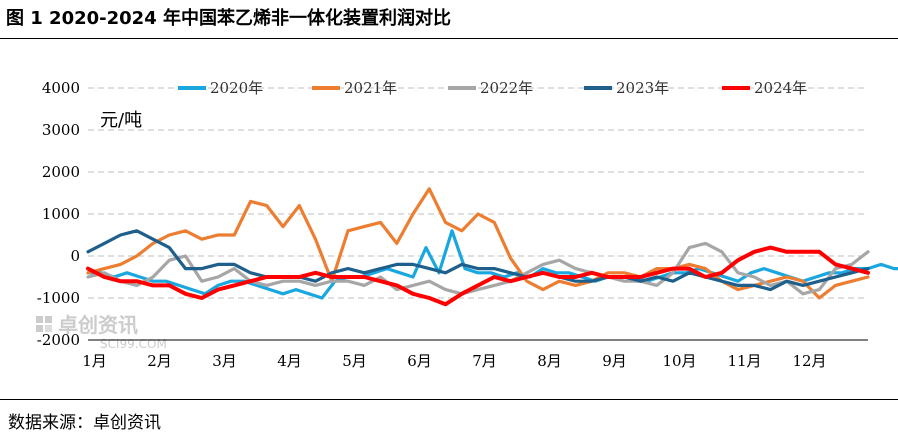 This screenshot has height=444, width=898. Describe the element at coordinates (98, 325) in the screenshot. I see `watermark-name: 卓创资讯` at that location.